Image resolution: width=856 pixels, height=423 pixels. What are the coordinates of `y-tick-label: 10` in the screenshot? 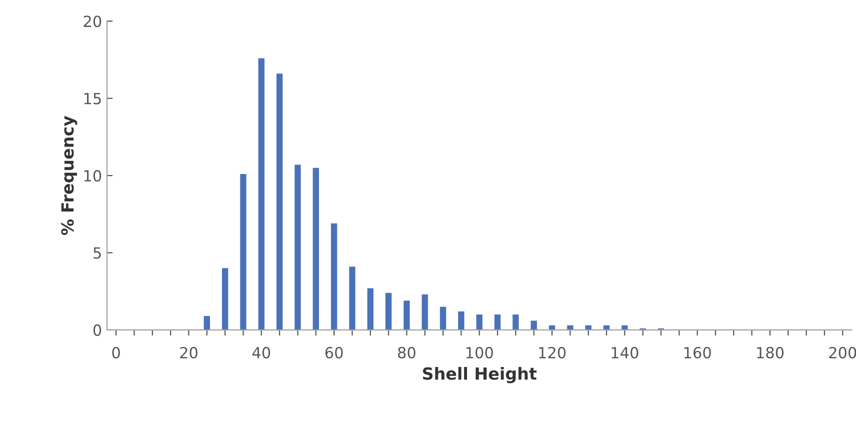 It's located at (93, 176).